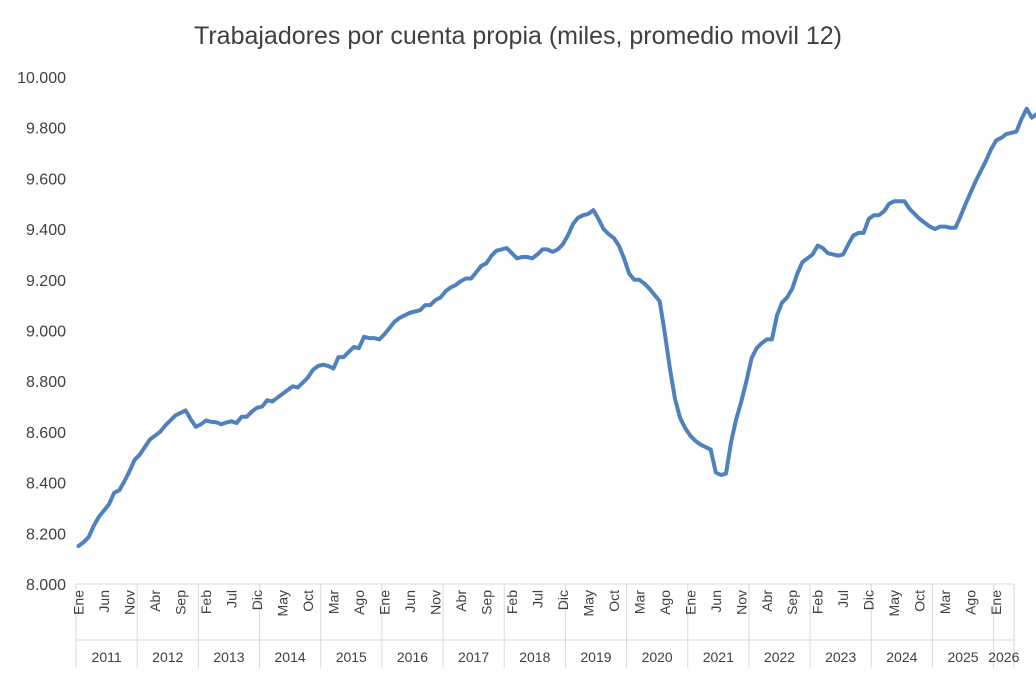 This screenshot has width=1036, height=679. I want to click on y-tick-label: 8.800, so click(46, 382).